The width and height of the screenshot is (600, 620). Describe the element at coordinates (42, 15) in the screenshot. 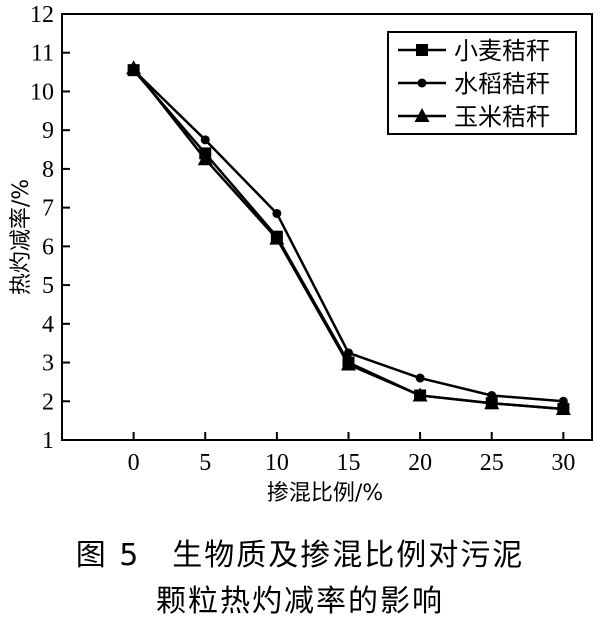

I see `y-tick-label: 12` at that location.